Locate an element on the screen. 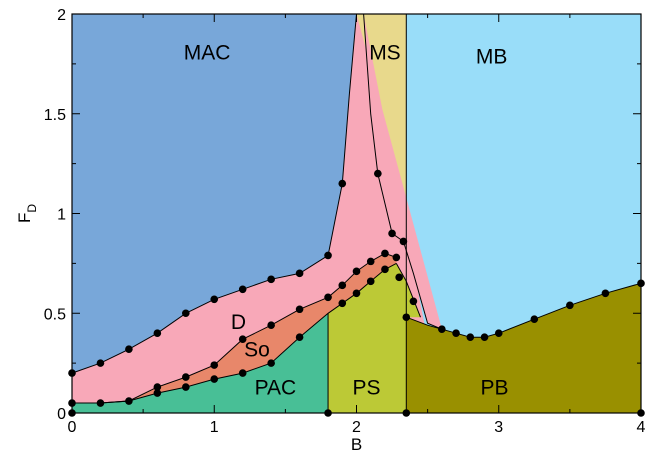 The height and width of the screenshot is (456, 660). y-tick-label: 0.5 is located at coordinates (55, 314).